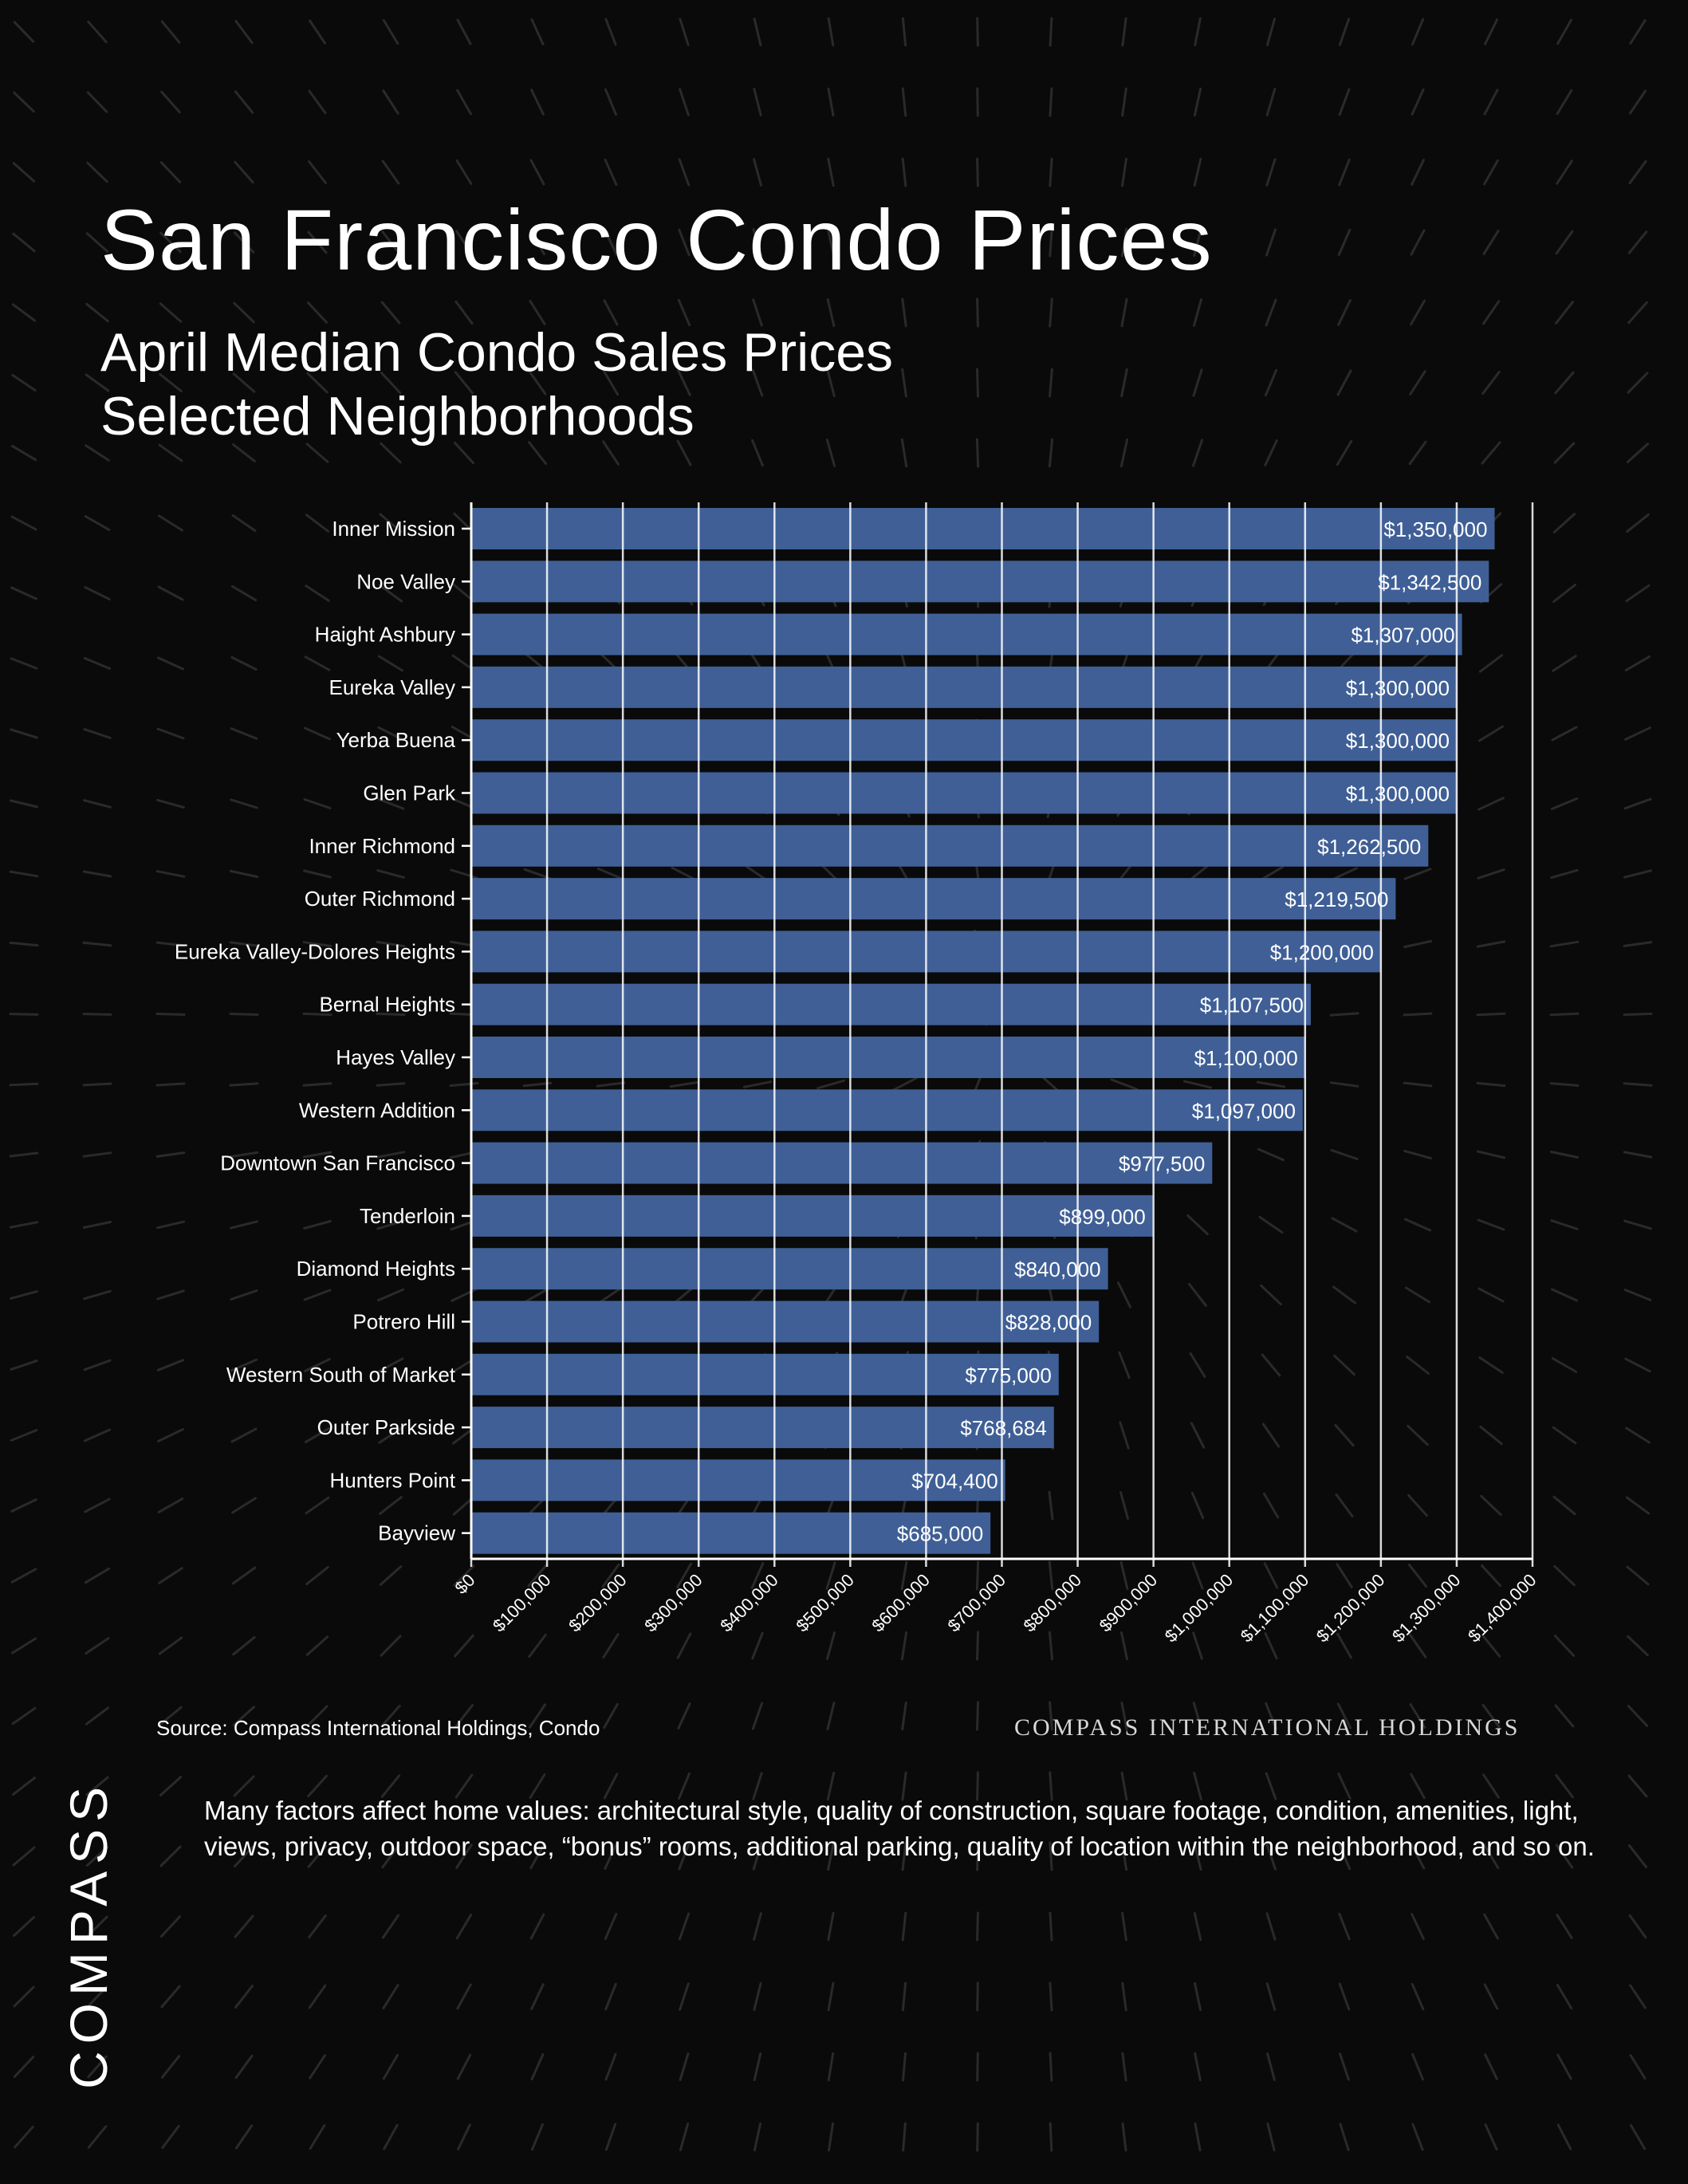 The width and height of the screenshot is (1688, 2184). What do you see at coordinates (1008, 1375) in the screenshot?
I see `value-label: $775,000` at bounding box center [1008, 1375].